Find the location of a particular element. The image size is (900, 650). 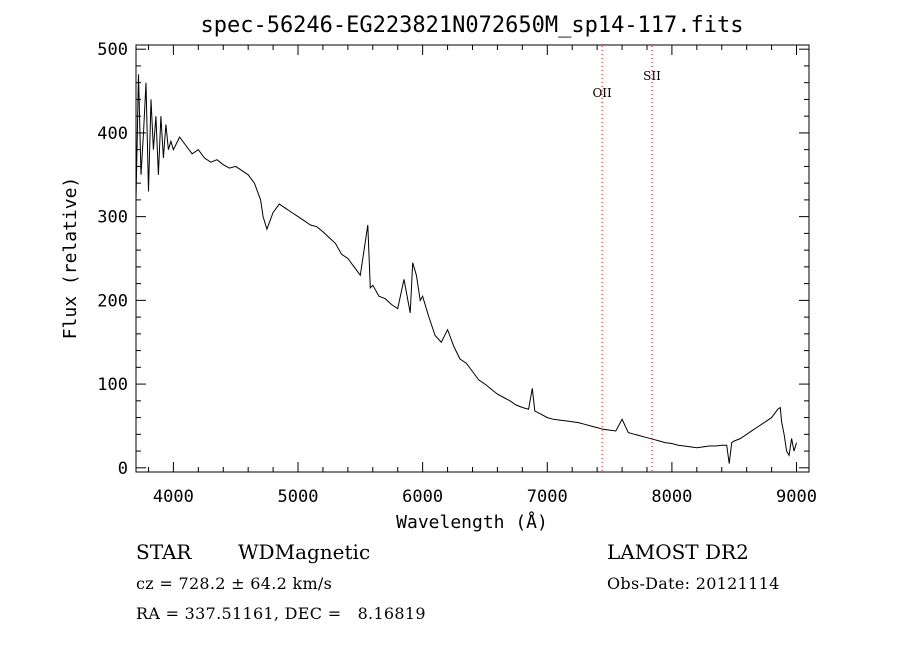

sky-coordinates: RA = 337.51161, DEC = 8.16819 is located at coordinates (281, 613).